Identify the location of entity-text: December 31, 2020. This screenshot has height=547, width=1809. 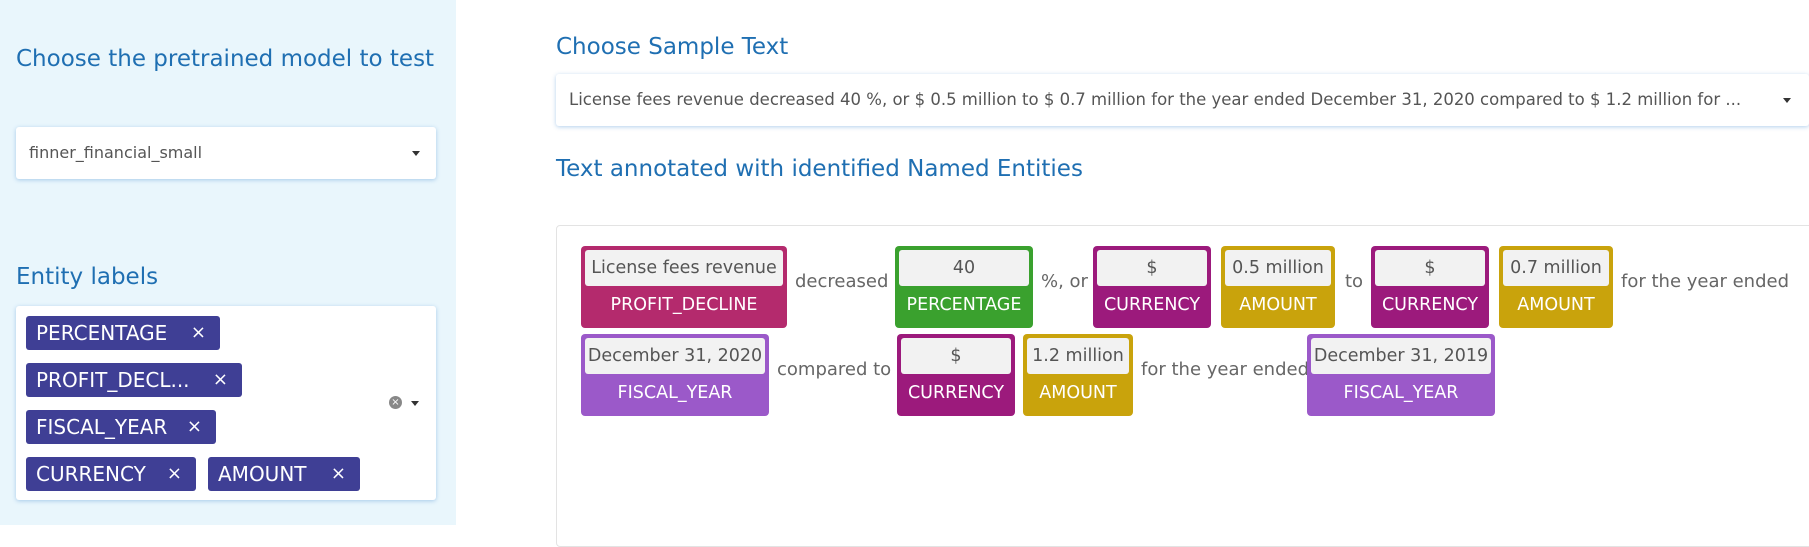
(675, 356).